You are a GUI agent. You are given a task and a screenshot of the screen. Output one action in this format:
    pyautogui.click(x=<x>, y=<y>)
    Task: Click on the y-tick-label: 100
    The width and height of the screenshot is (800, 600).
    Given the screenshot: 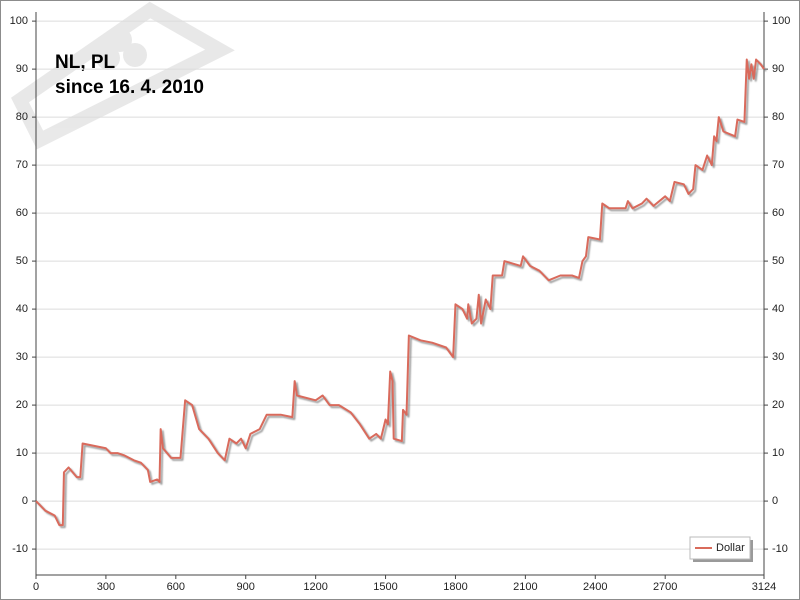 What is the action you would take?
    pyautogui.click(x=19, y=21)
    